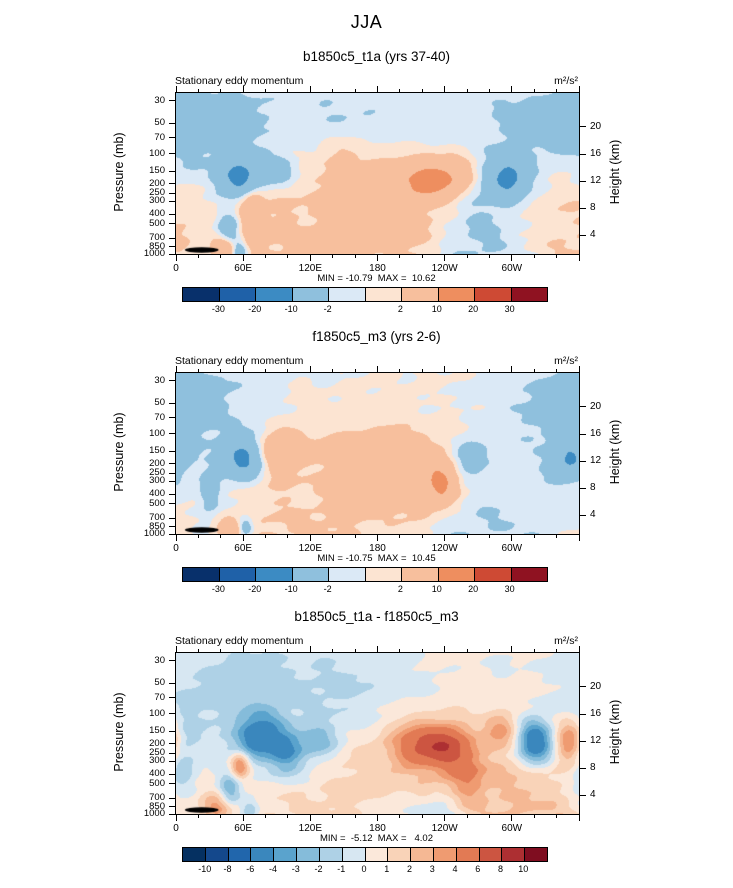 This screenshot has height=888, width=733. What do you see at coordinates (218, 589) in the screenshot?
I see `colorbar-tick-label: -30` at bounding box center [218, 589].